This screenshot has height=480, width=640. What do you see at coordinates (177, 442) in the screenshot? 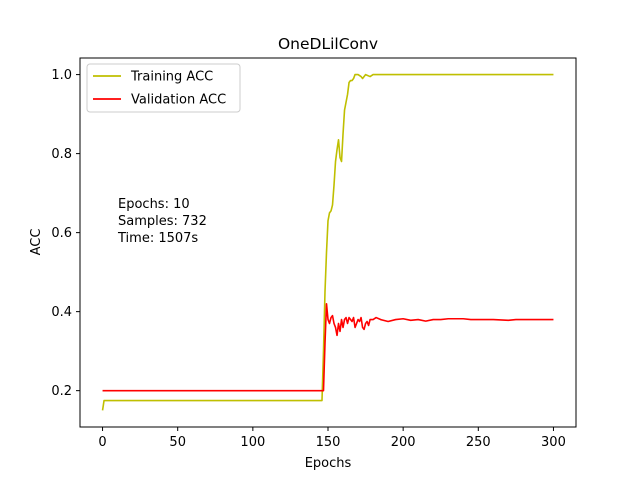
I see `x-tick-label: 50` at bounding box center [177, 442].